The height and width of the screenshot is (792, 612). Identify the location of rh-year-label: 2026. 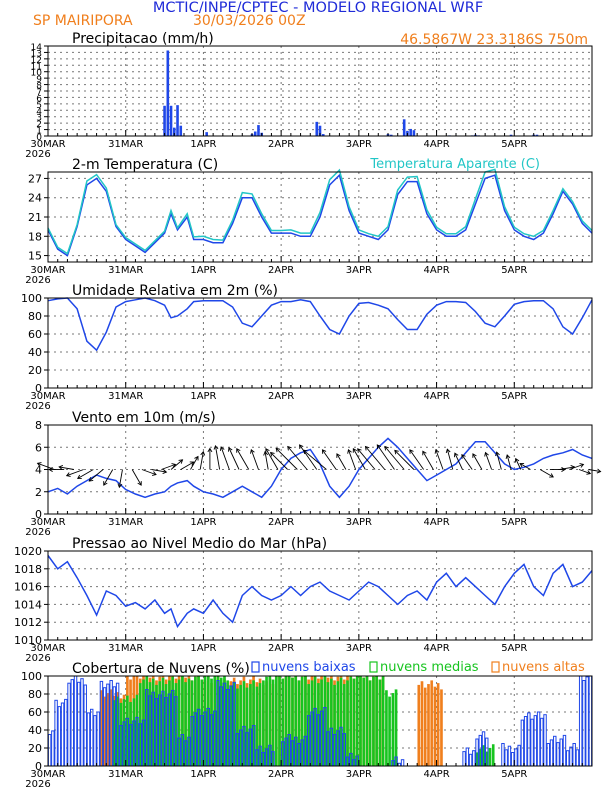
(37, 406).